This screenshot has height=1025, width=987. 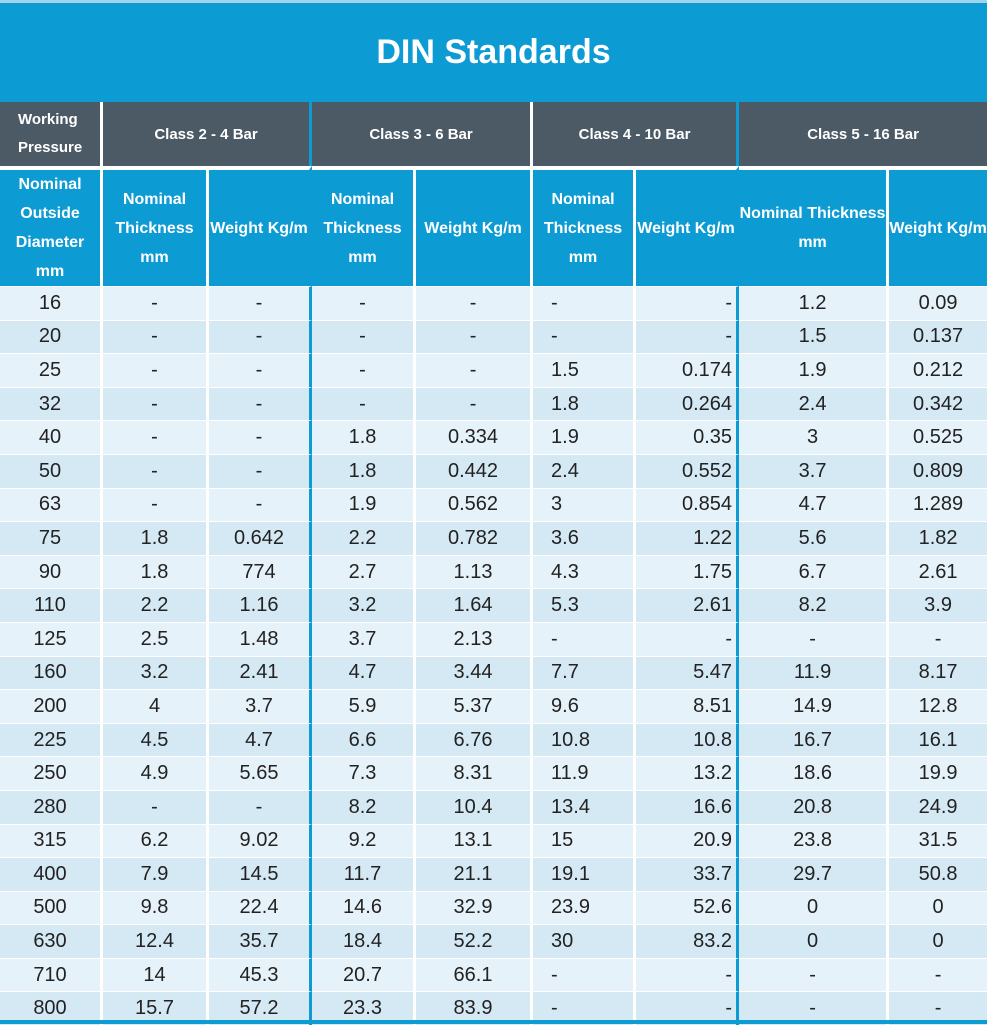 What do you see at coordinates (51, 303) in the screenshot?
I see `cell-outside-diameter: 16` at bounding box center [51, 303].